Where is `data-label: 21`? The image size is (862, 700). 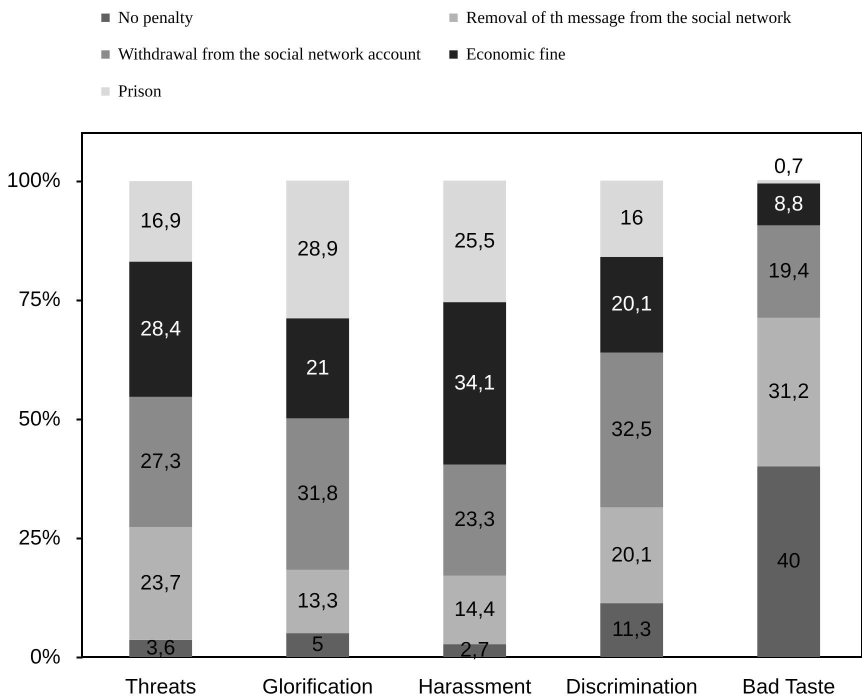 data-label: 21 is located at coordinates (318, 368).